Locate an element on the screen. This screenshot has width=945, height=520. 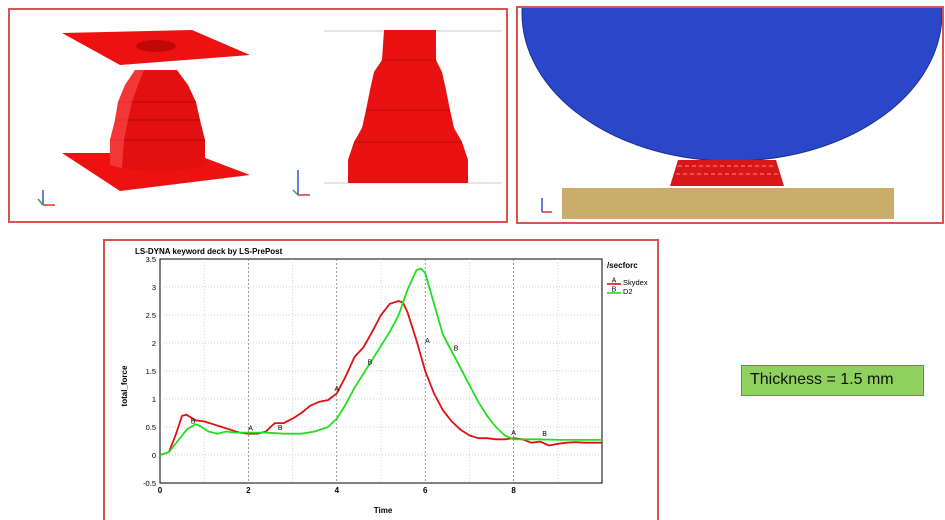
part-side-view is located at coordinates (408, 106).